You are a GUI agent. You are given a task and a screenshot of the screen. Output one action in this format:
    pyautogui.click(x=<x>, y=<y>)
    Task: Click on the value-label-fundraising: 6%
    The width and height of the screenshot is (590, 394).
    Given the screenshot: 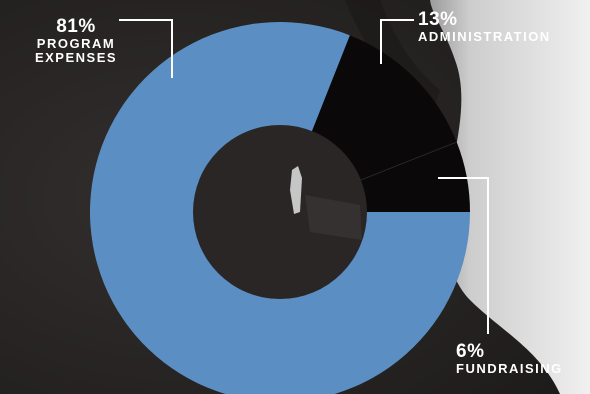 What is the action you would take?
    pyautogui.click(x=470, y=351)
    